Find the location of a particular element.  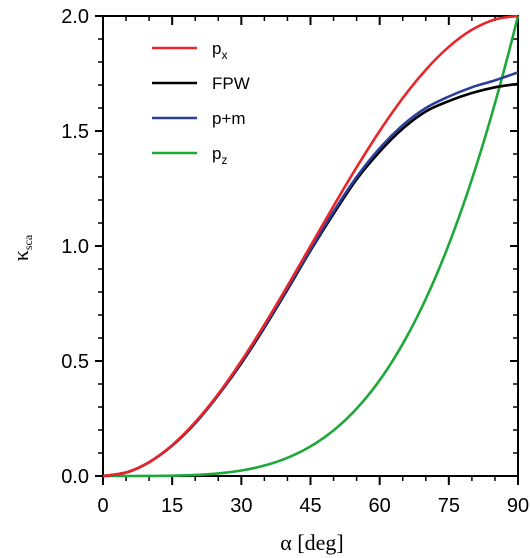

x-tick-label: 60 is located at coordinates (380, 506).